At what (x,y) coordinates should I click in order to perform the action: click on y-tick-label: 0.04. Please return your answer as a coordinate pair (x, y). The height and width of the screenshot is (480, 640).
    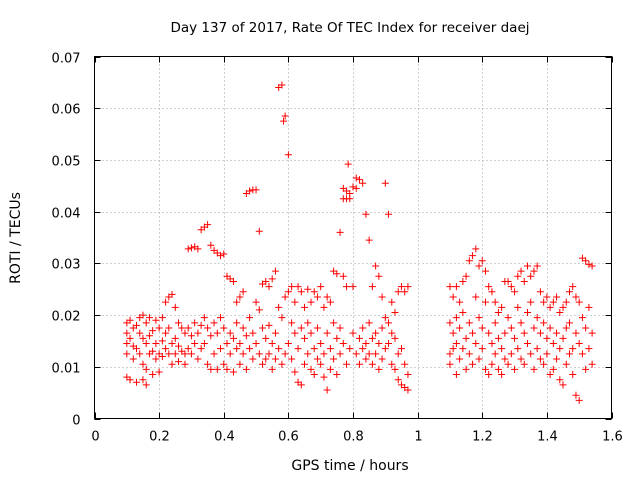
    Looking at the image, I should click on (66, 214).